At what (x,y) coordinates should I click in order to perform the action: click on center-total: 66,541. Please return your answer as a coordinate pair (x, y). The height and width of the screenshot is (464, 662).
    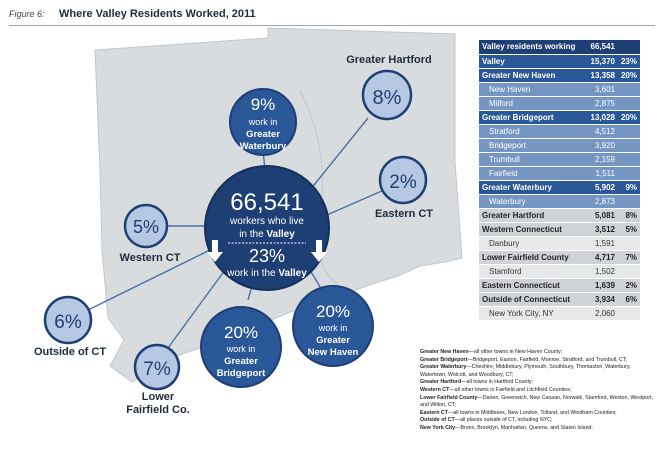
    Looking at the image, I should click on (266, 202).